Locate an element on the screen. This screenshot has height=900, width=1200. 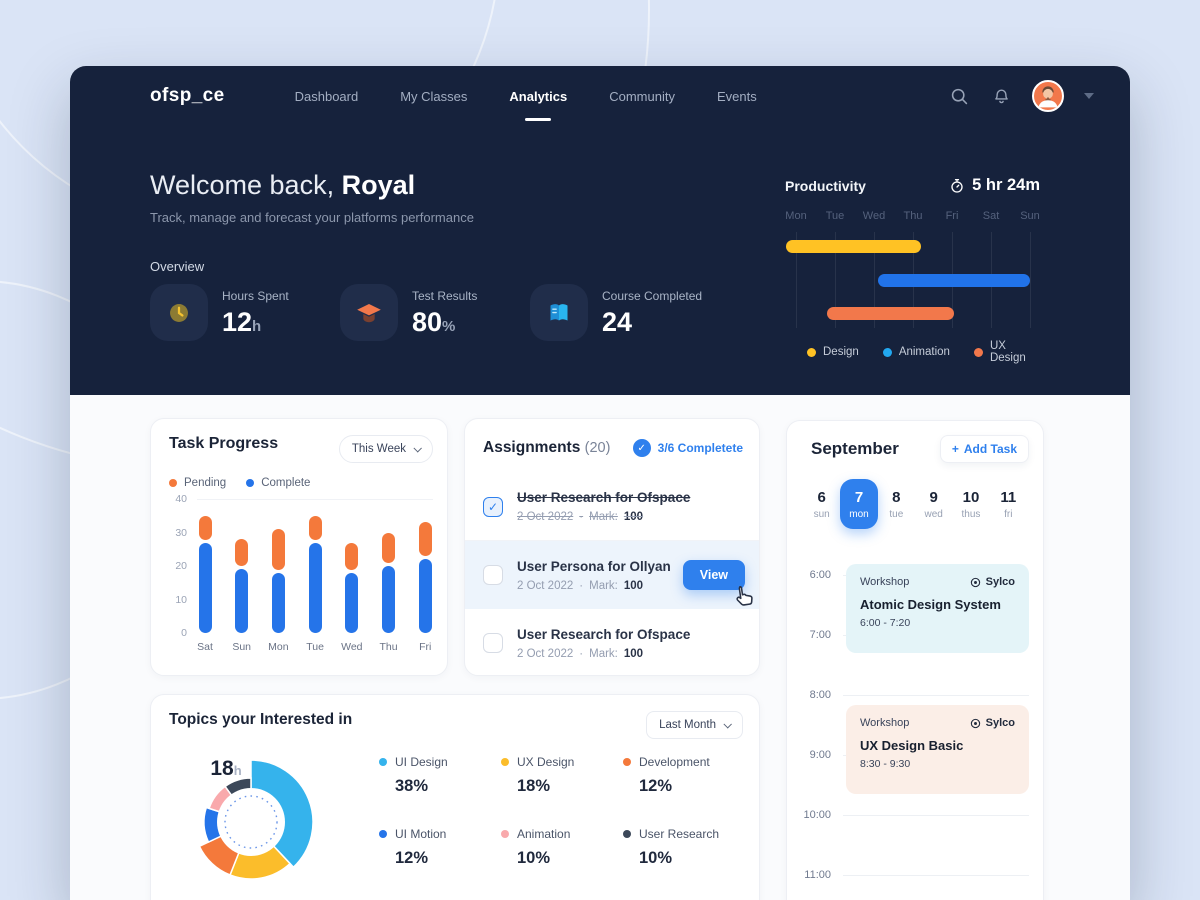
event-time: 6:00 - 7:20 is located at coordinates (885, 623).